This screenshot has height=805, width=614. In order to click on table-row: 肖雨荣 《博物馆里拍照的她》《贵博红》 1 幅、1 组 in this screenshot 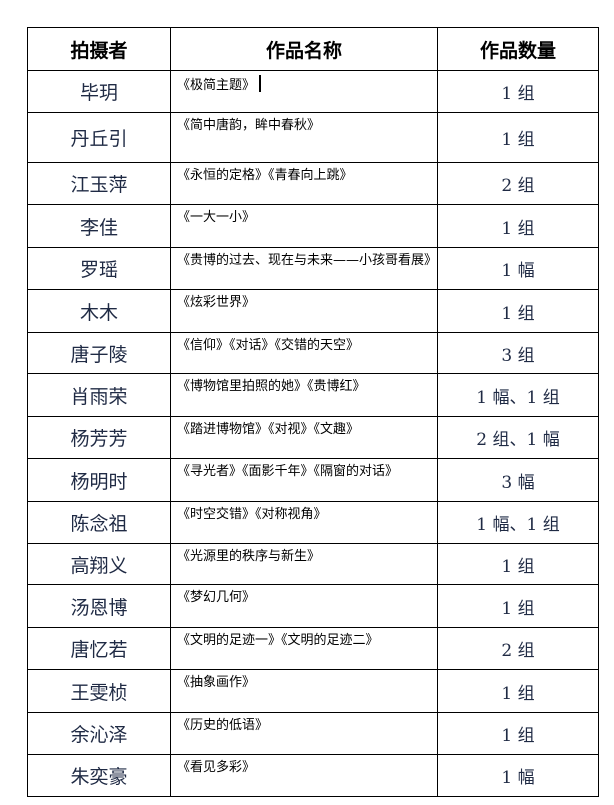, I will do `click(313, 395)`.